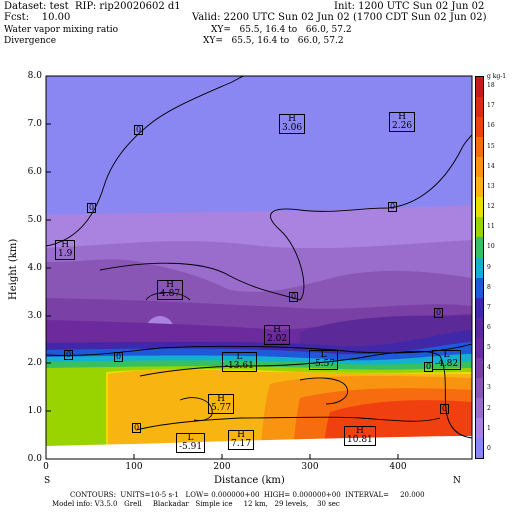  Describe the element at coordinates (221, 408) in the screenshot. I see `extremum-value: 5.77` at that location.